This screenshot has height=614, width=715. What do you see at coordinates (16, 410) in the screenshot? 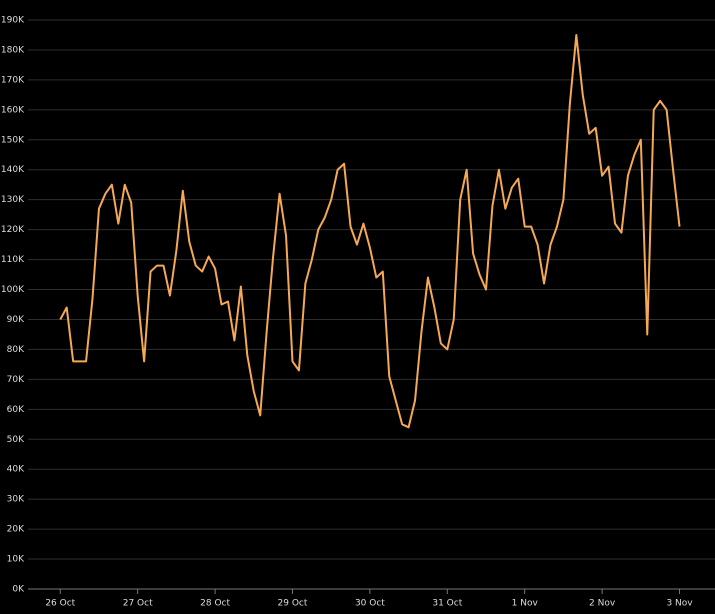
I see `y-tick-label: 60K` at bounding box center [16, 410].